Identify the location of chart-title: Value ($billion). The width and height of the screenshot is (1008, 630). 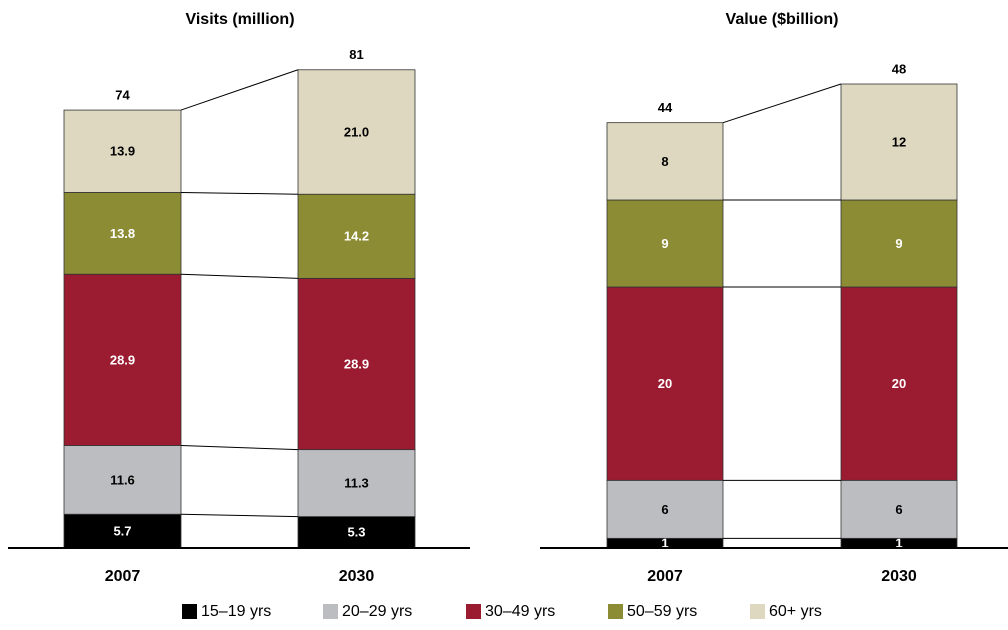
(782, 19).